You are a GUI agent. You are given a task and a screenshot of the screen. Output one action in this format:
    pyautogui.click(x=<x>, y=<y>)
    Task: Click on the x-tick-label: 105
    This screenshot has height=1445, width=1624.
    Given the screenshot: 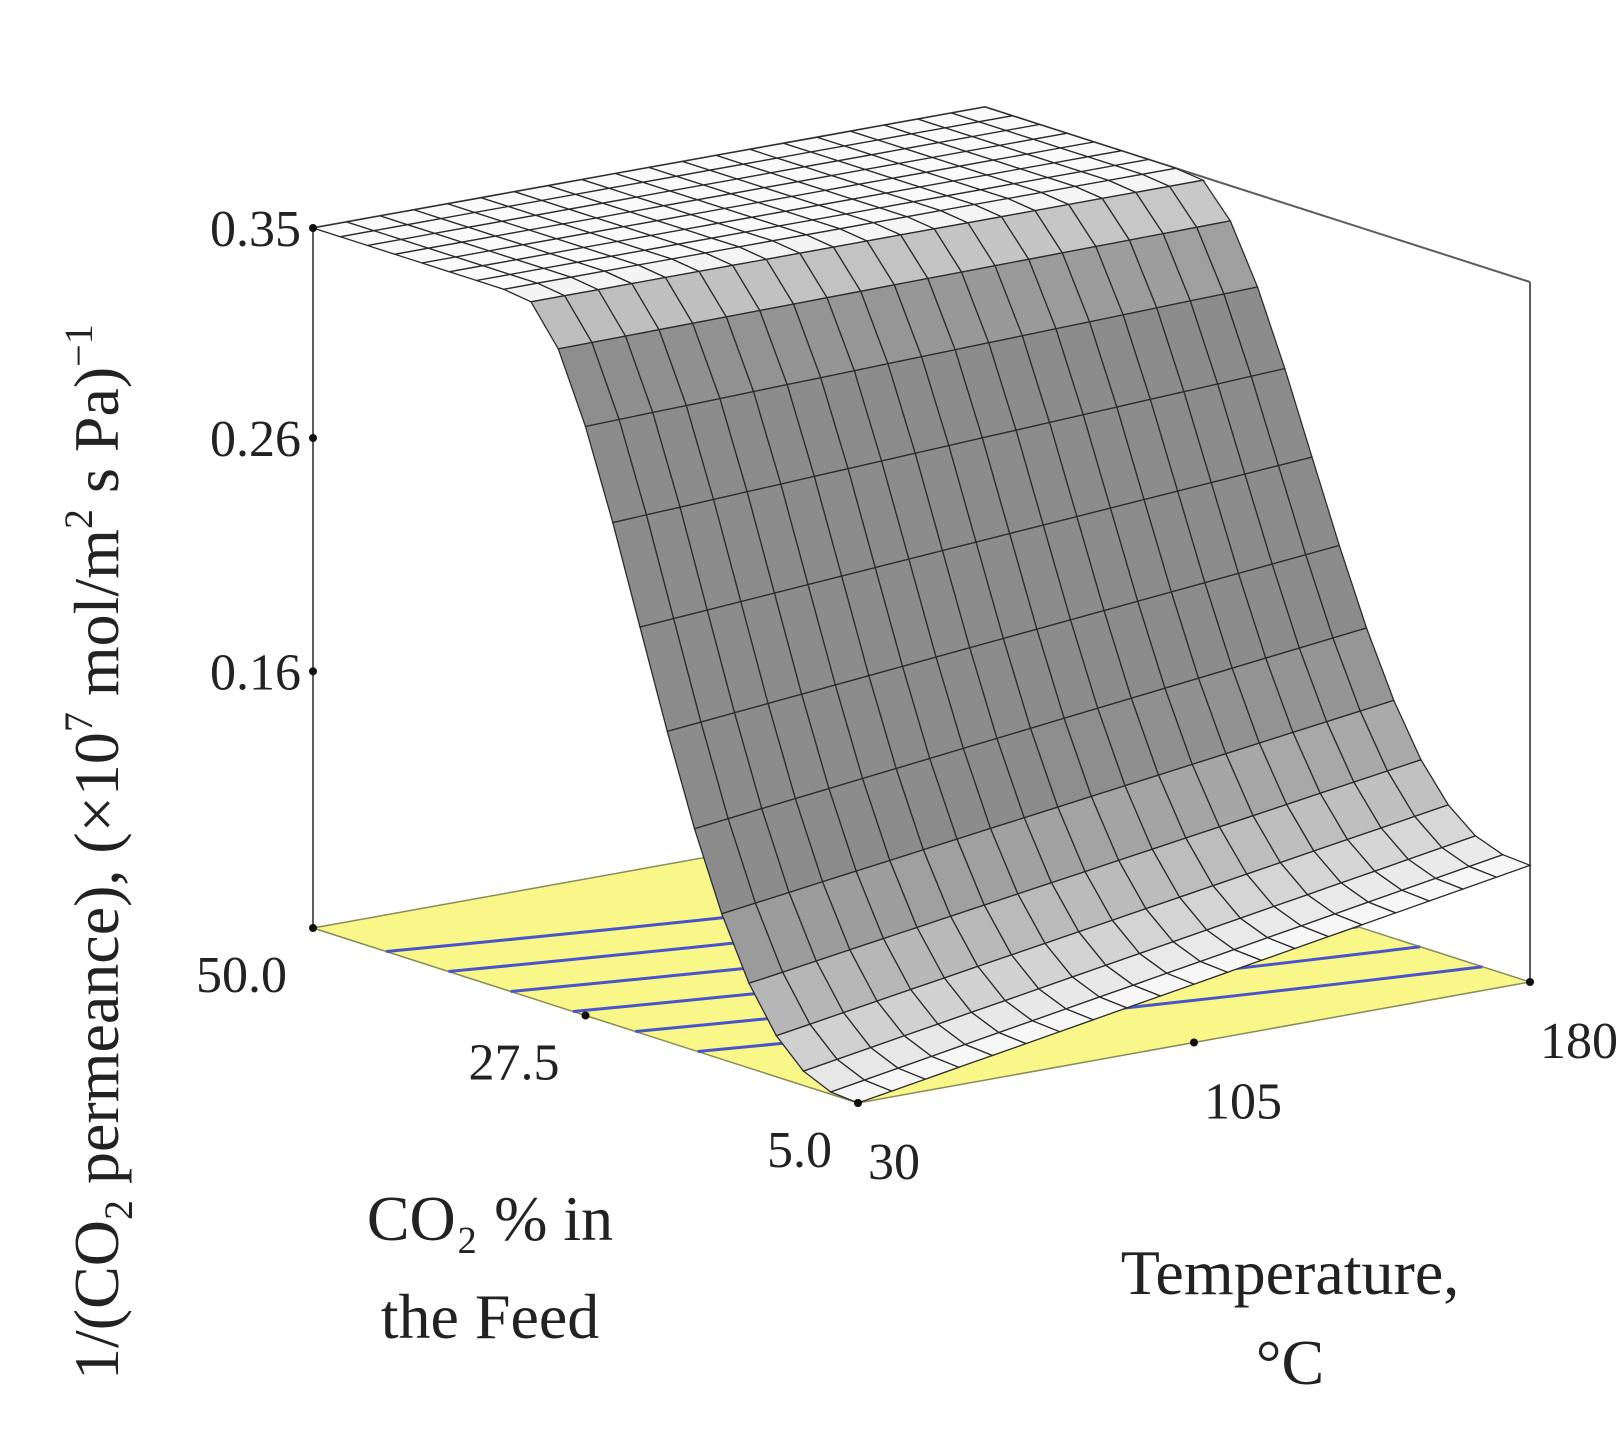 What is the action you would take?
    pyautogui.click(x=1243, y=1102)
    